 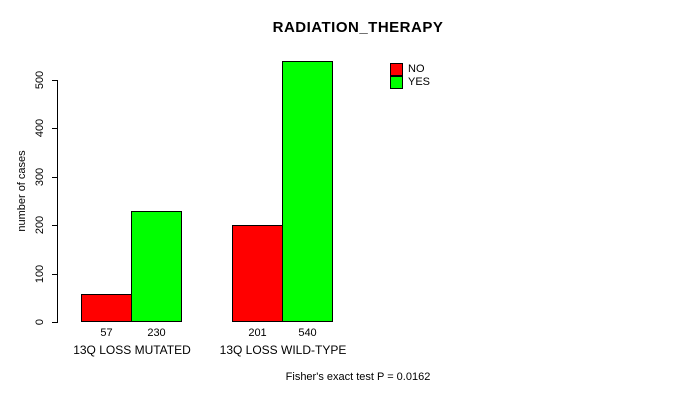 I want to click on legend-item-no: NO, so click(x=410, y=69).